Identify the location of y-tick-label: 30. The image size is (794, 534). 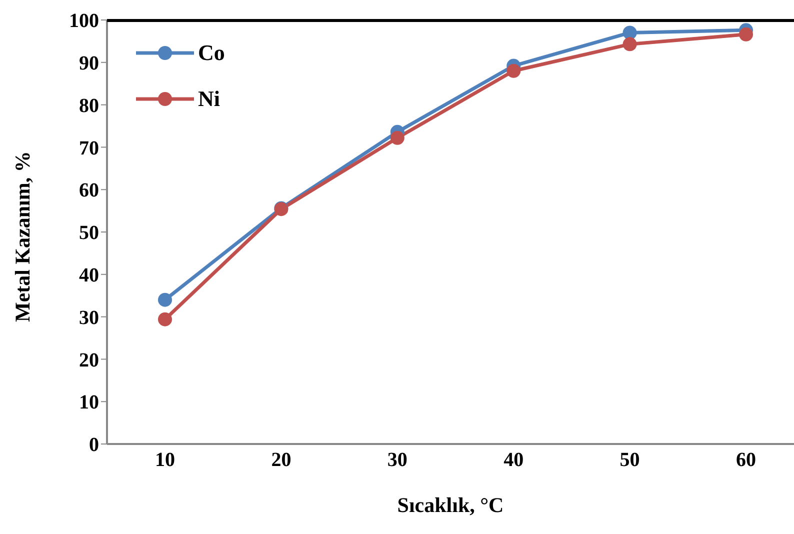
(89, 317).